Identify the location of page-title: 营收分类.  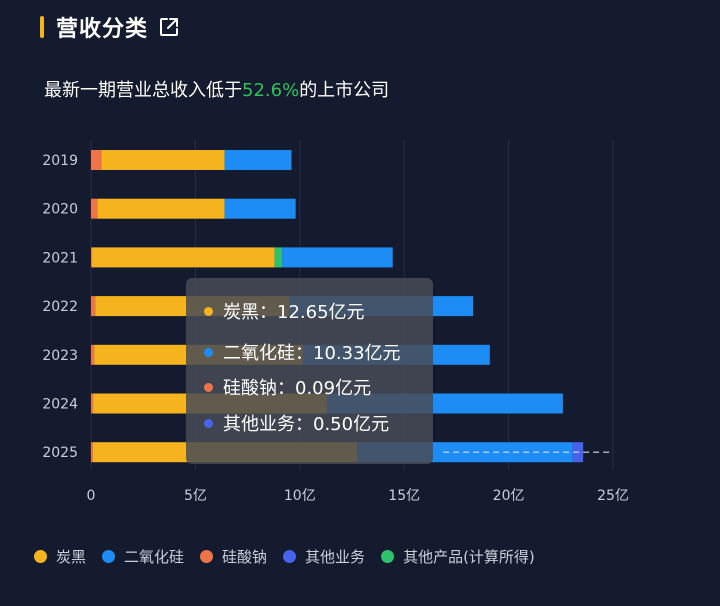
(102, 29).